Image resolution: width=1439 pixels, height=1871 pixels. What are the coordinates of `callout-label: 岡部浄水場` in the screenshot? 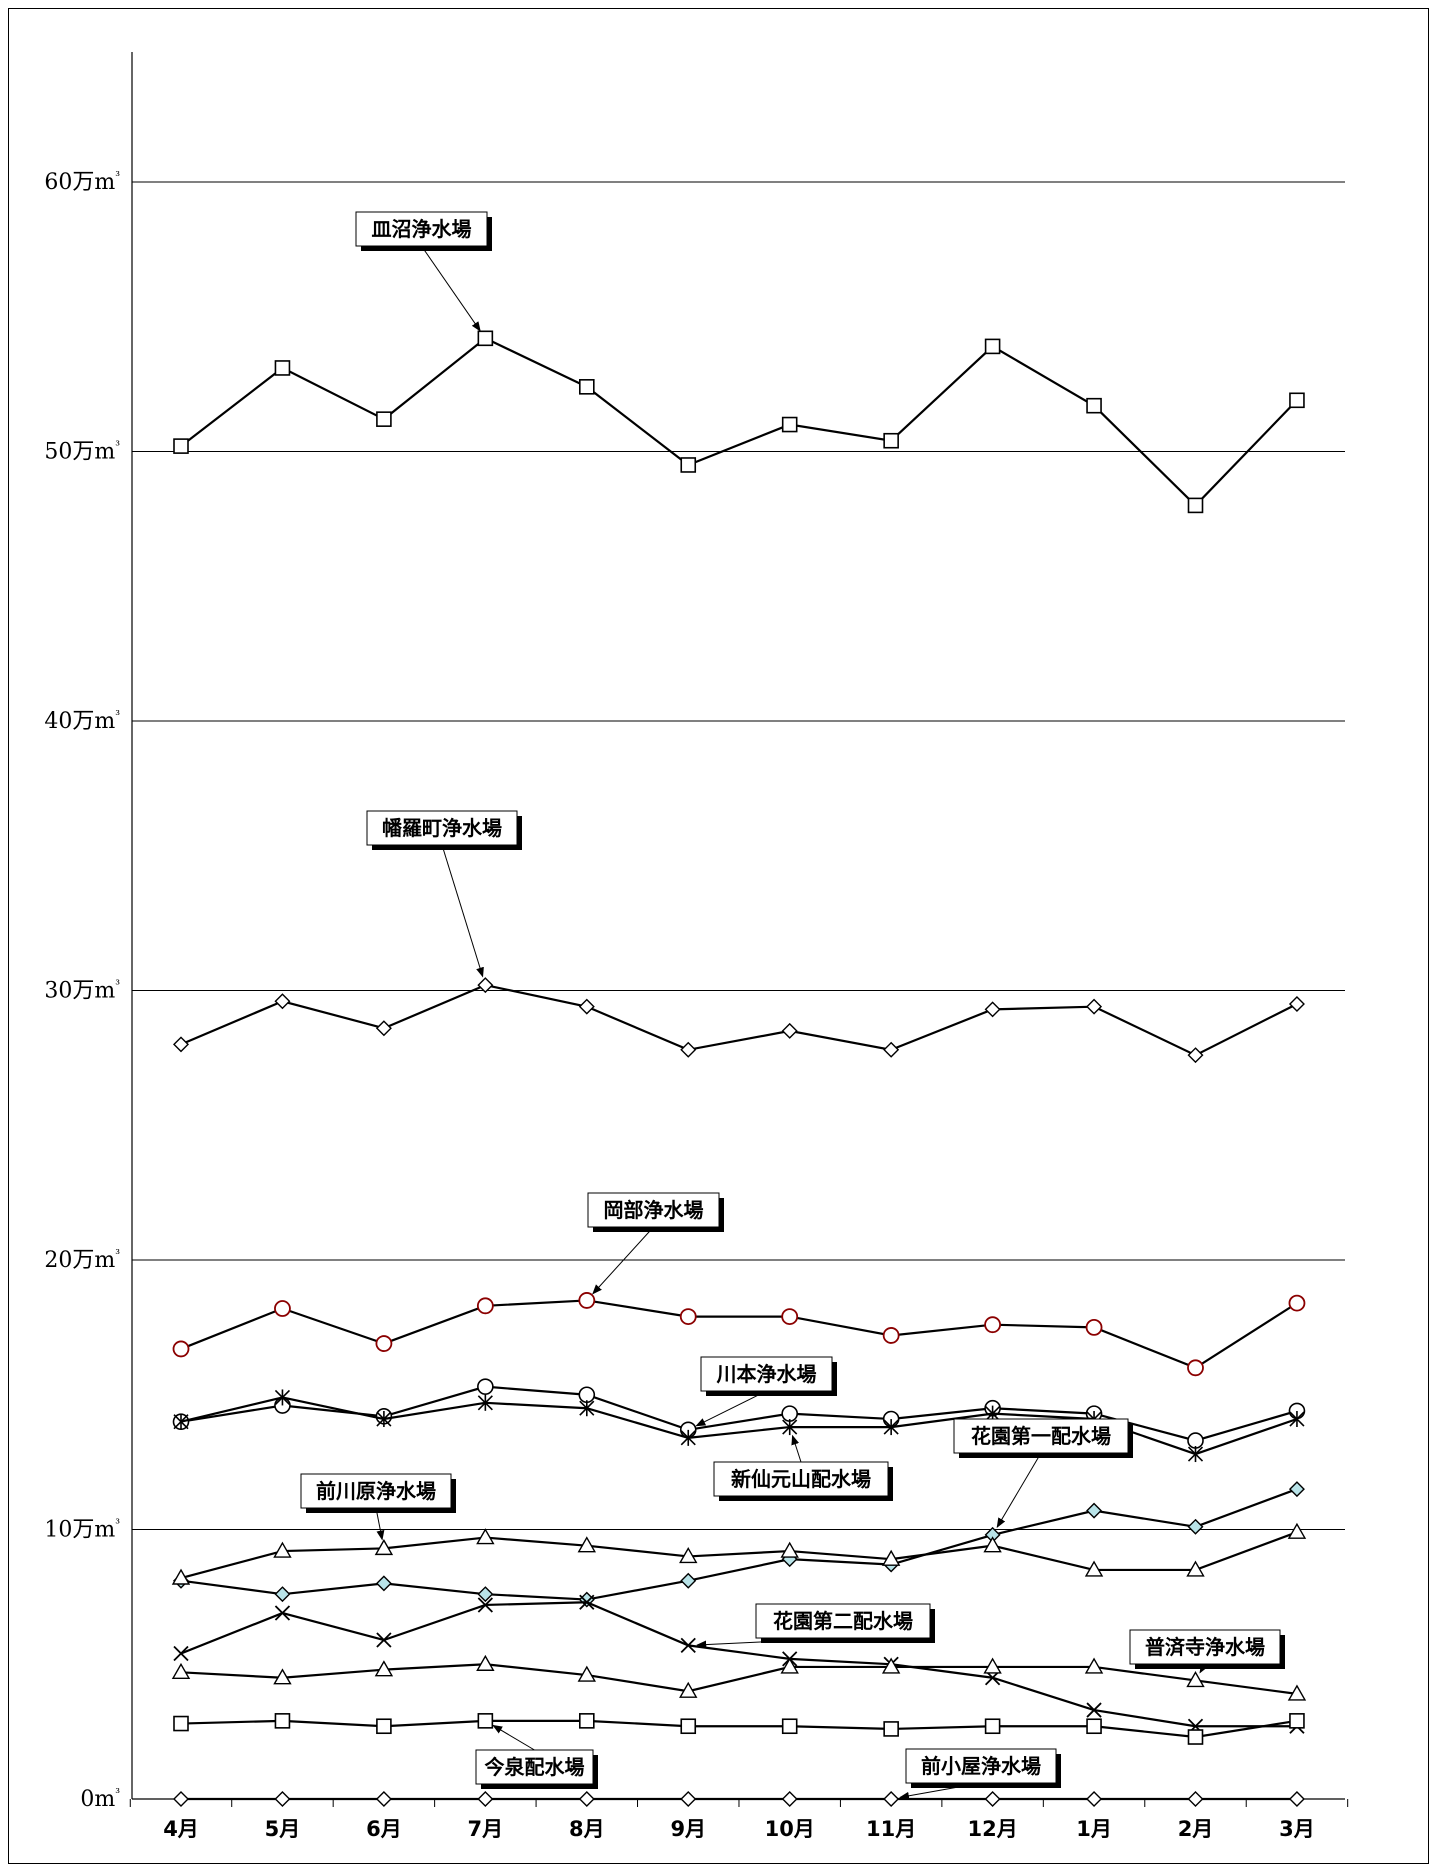 It's located at (654, 1210).